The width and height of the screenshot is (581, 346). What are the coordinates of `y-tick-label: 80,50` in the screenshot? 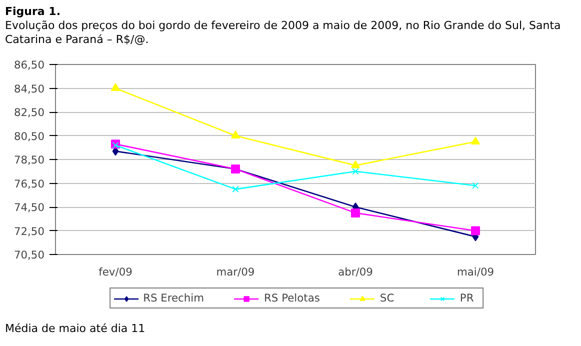 It's located at (29, 136).